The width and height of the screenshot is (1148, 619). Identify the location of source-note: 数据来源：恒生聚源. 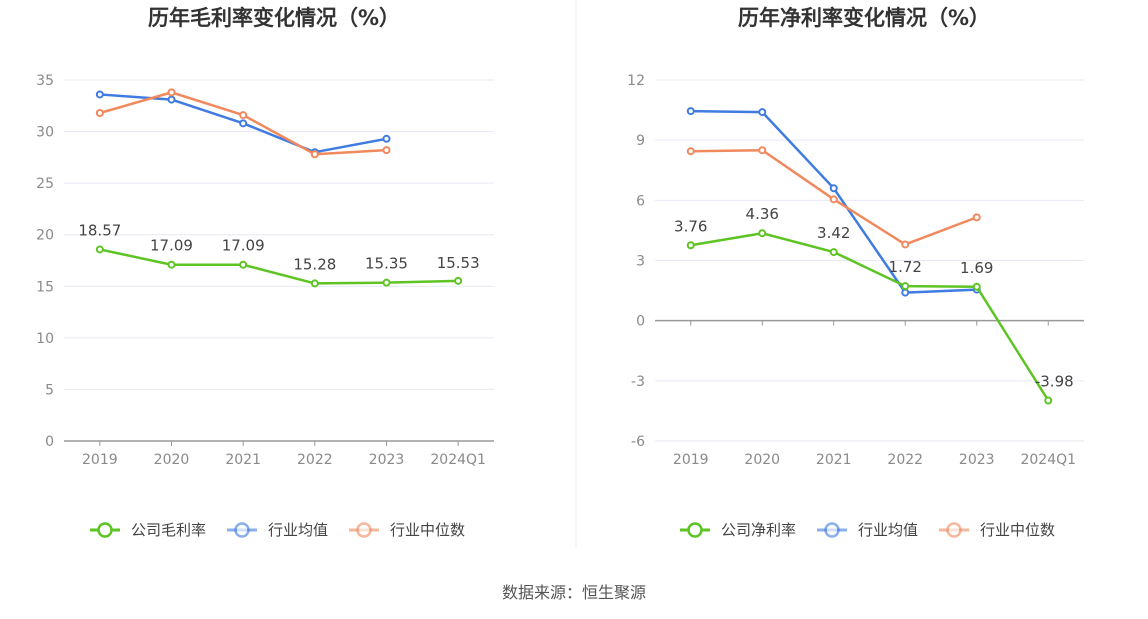
(574, 592).